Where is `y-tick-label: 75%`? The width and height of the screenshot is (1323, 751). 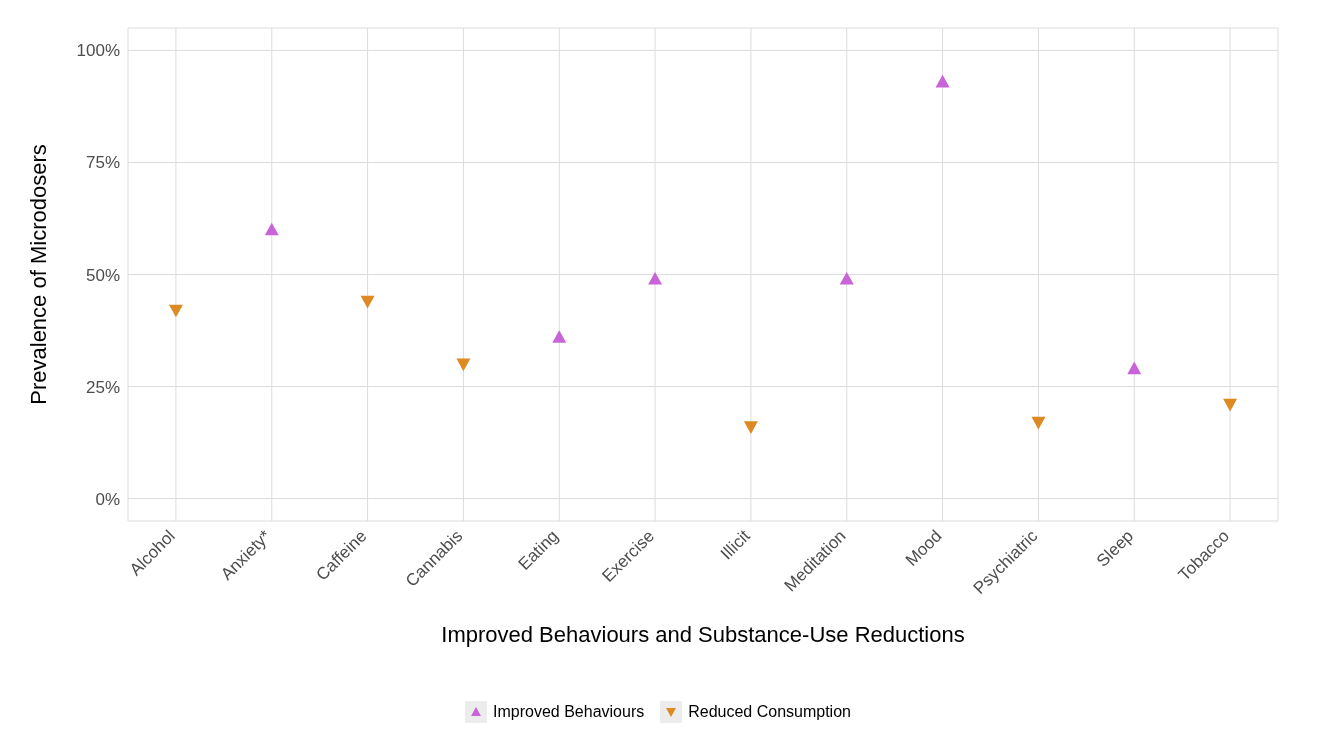
y-tick-label: 75% is located at coordinates (102, 163).